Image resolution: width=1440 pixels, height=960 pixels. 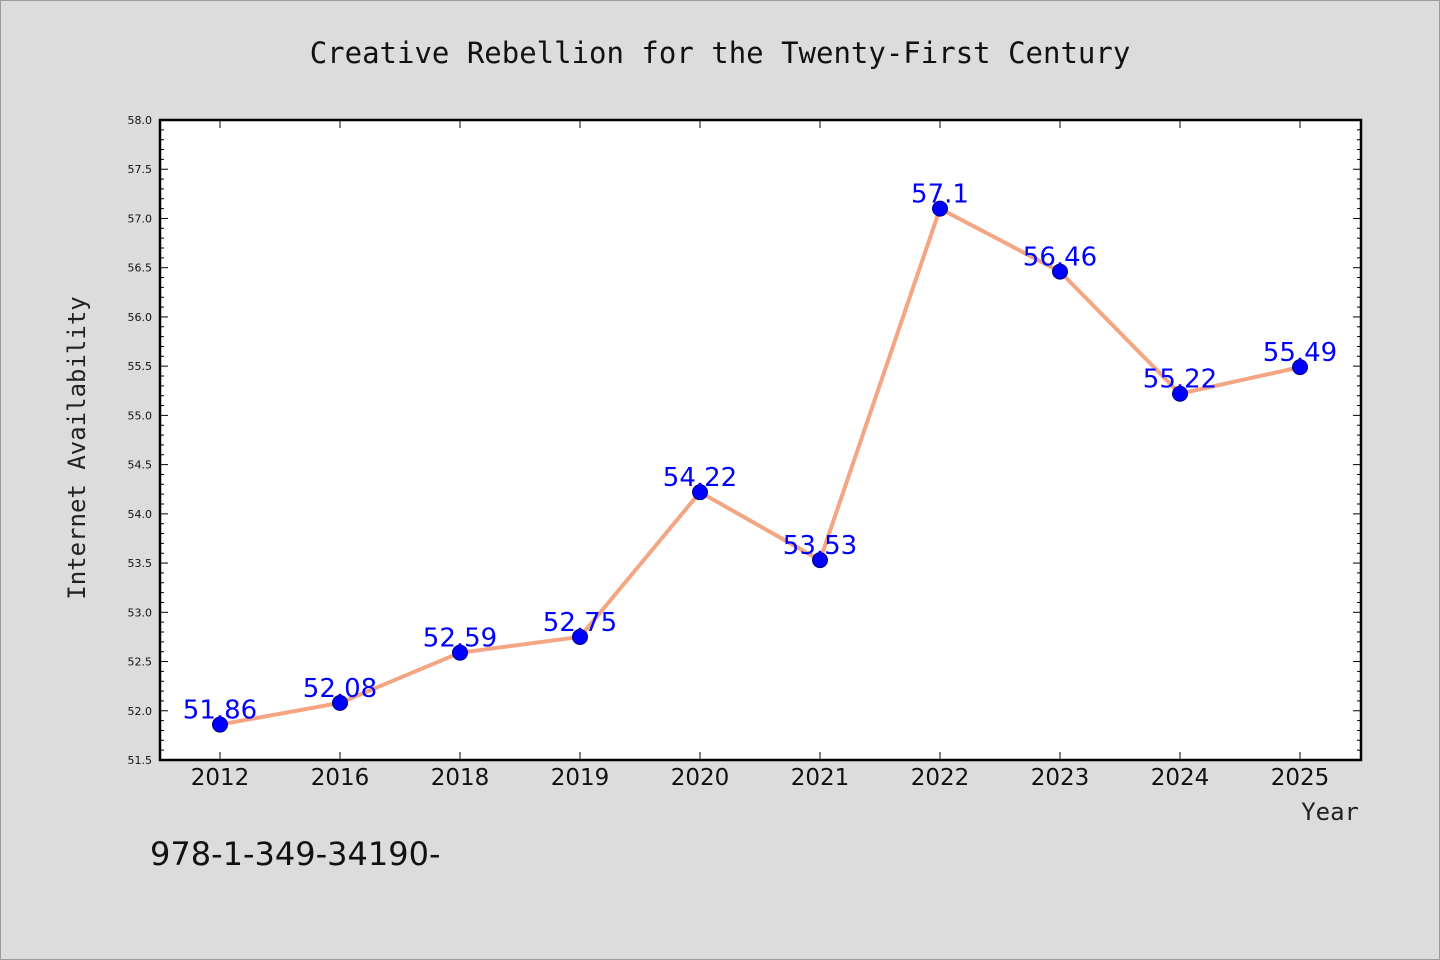 I want to click on x-tick-label: 2021, so click(x=820, y=778).